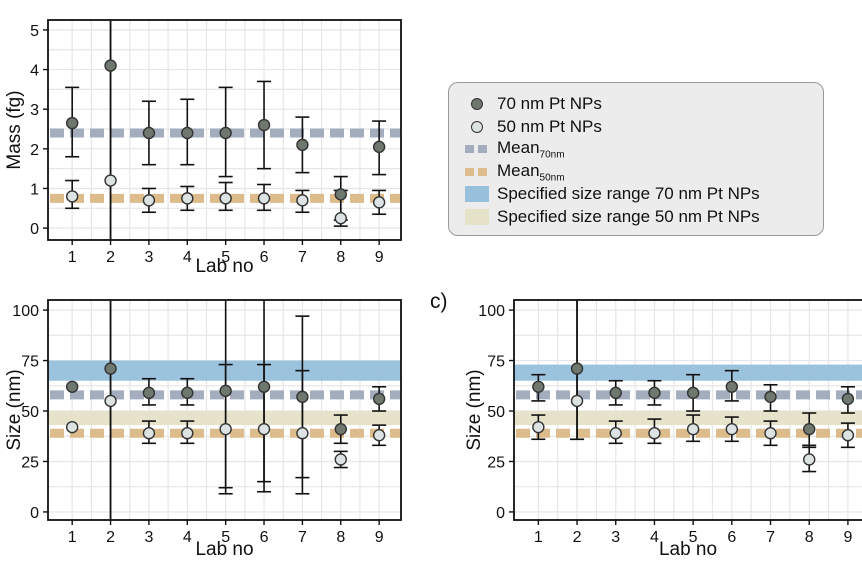  Describe the element at coordinates (549, 126) in the screenshot. I see `legend-label: 50 nm Pt NPs` at that location.